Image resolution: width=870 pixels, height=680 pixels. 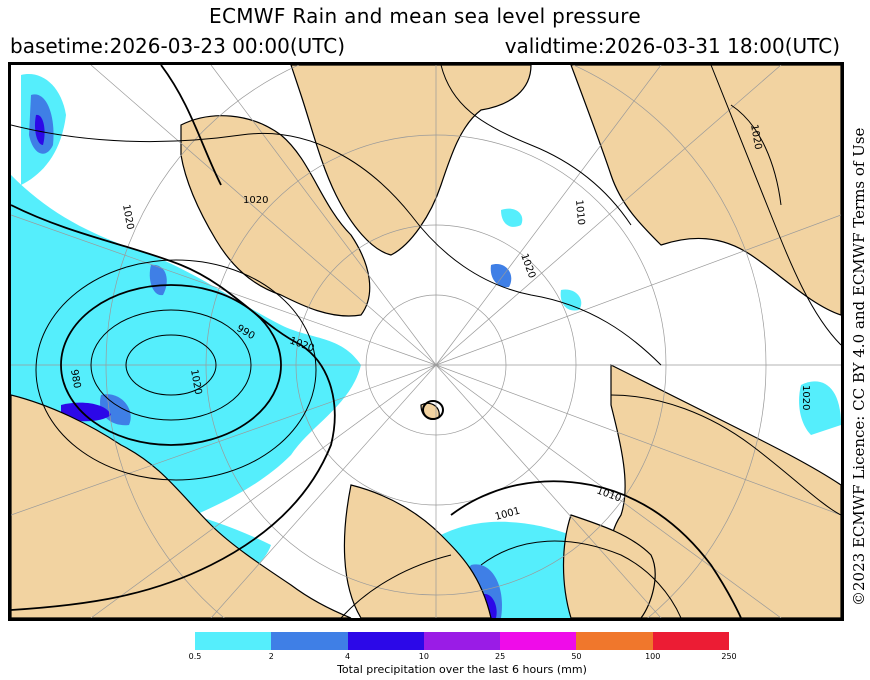 I want to click on validtime-label: validtime:2026-03-31 18:00(UTC), so click(x=672, y=46).